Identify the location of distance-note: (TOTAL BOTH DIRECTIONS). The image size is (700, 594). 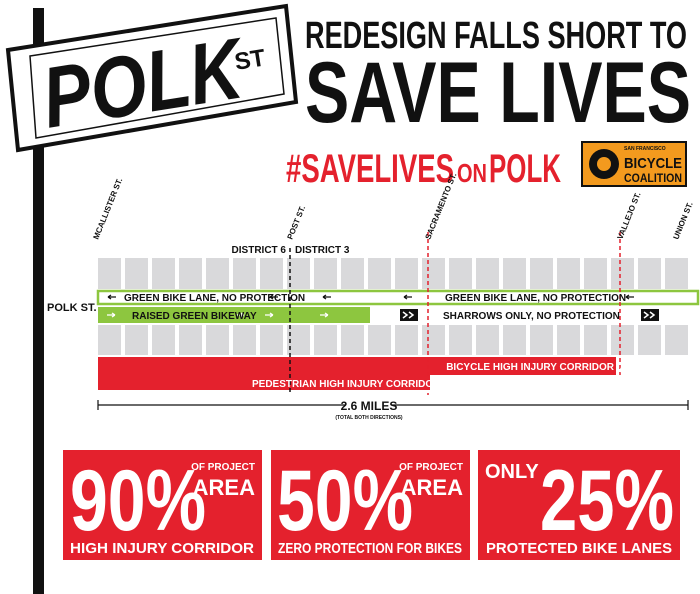
(369, 418).